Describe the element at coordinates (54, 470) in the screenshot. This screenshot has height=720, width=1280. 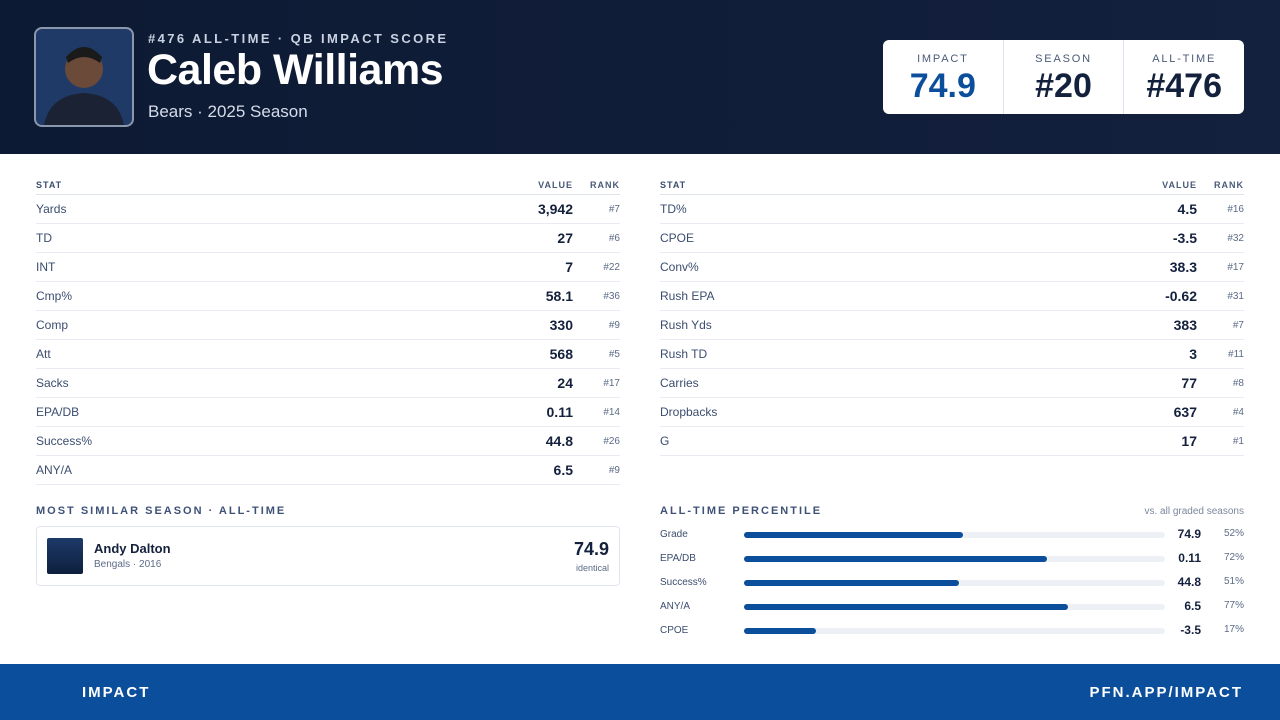
I see `stat-name: ANY/A` at that location.